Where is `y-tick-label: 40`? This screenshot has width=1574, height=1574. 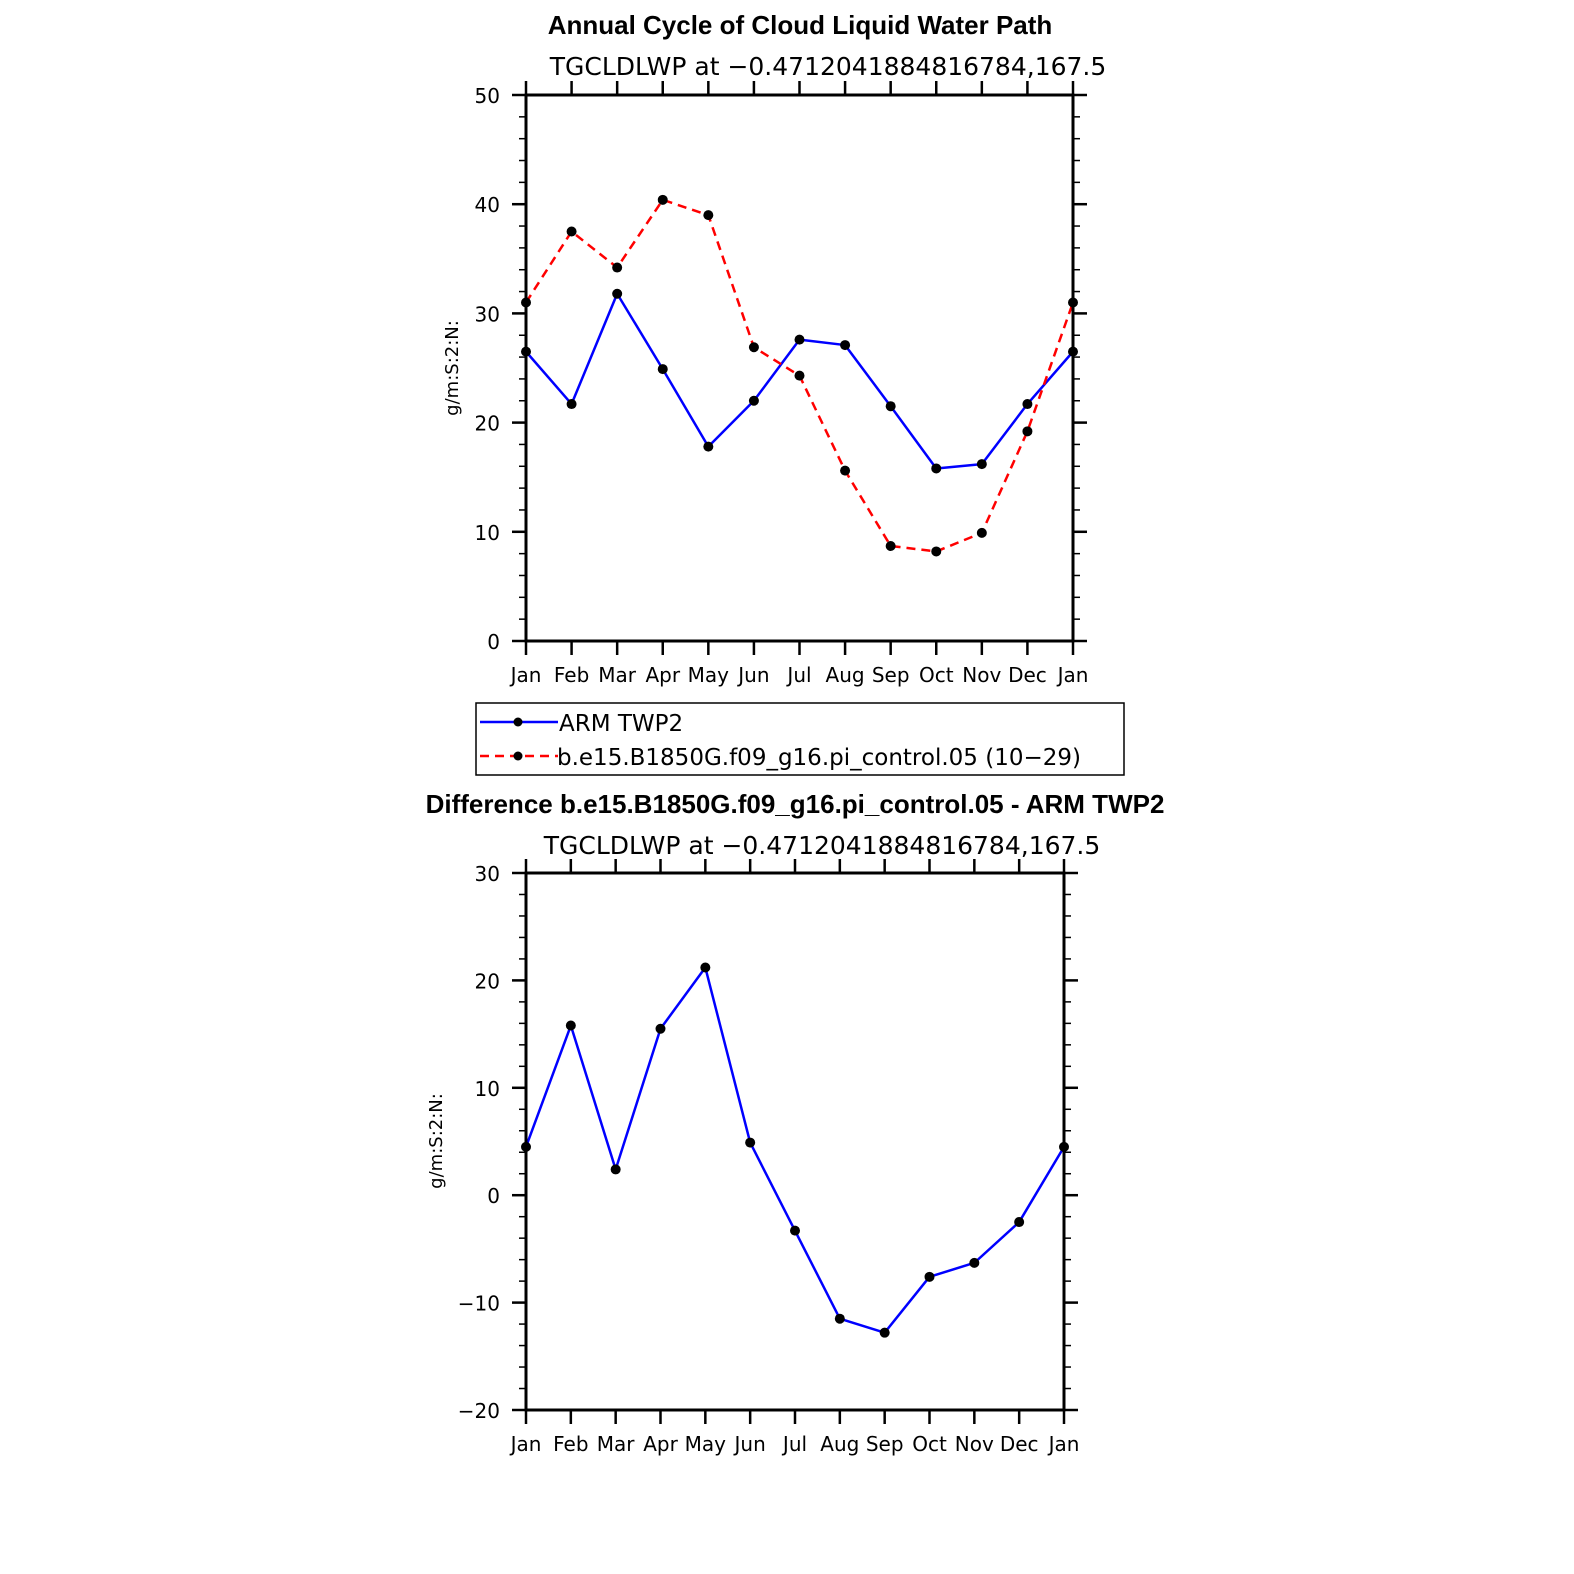 y-tick-label: 40 is located at coordinates (487, 205).